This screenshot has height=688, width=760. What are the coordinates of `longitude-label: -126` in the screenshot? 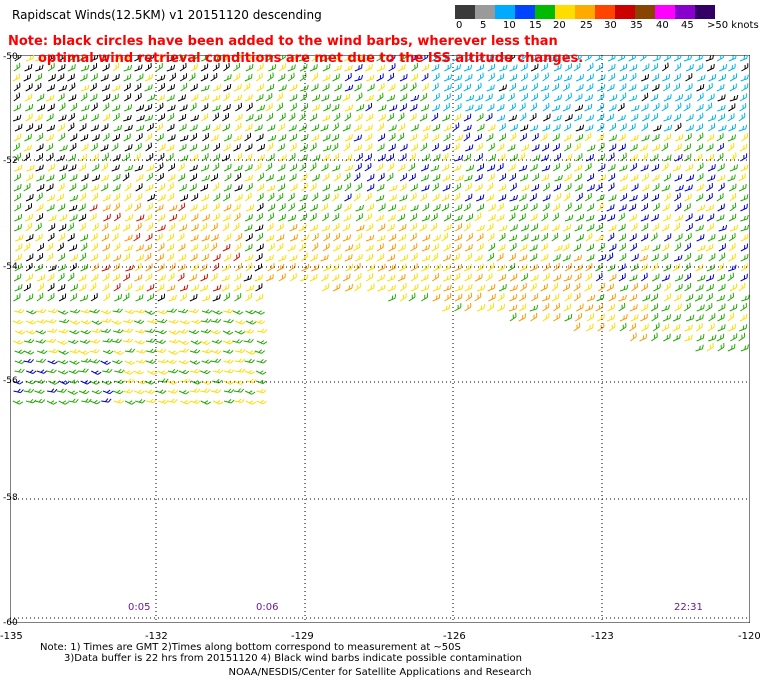 It's located at (454, 636).